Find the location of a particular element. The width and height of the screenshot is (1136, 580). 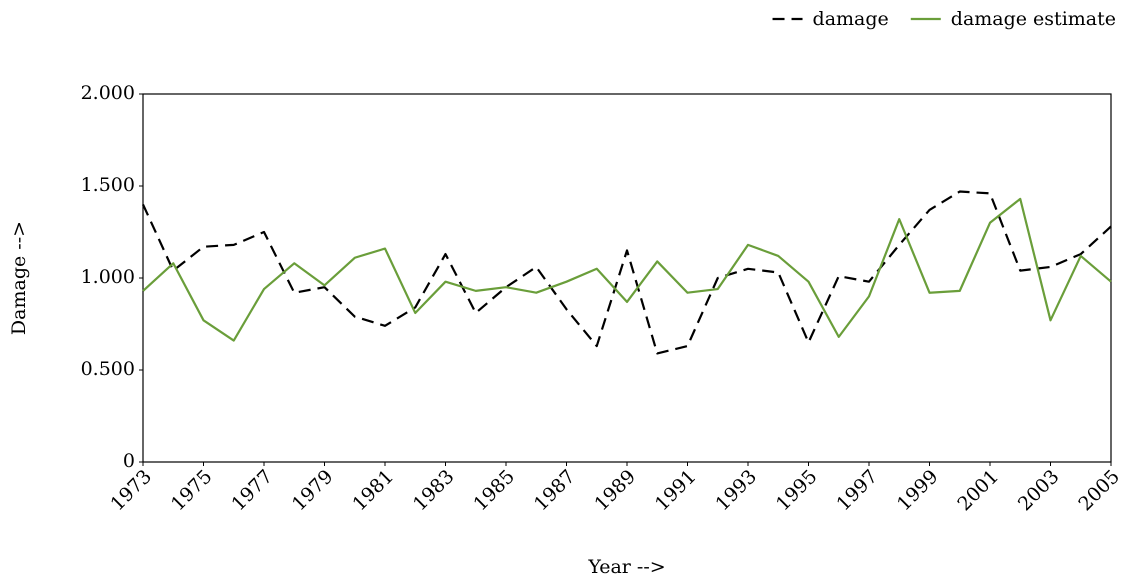

y-tick-label: 2.000 is located at coordinates (108, 93).